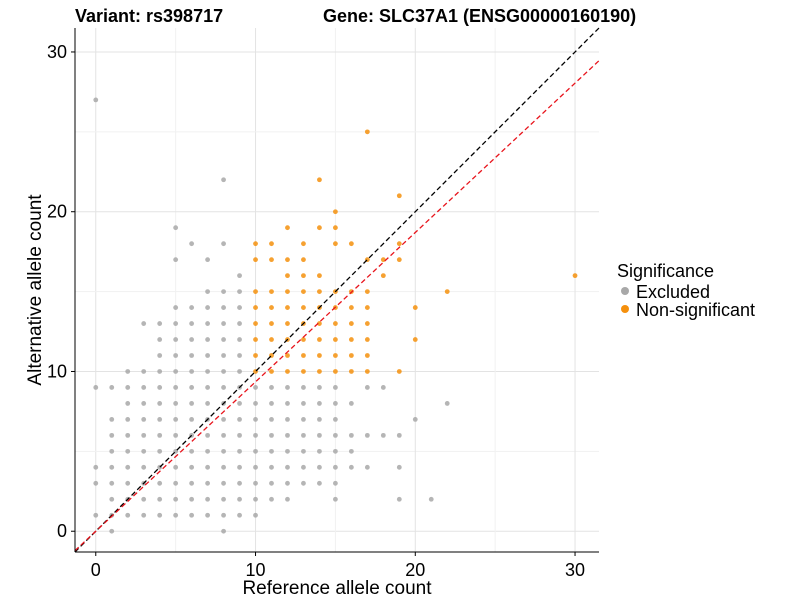 The image size is (800, 600). What do you see at coordinates (61, 291) in the screenshot?
I see `y-axis-ticks: 0 10 20 30` at bounding box center [61, 291].